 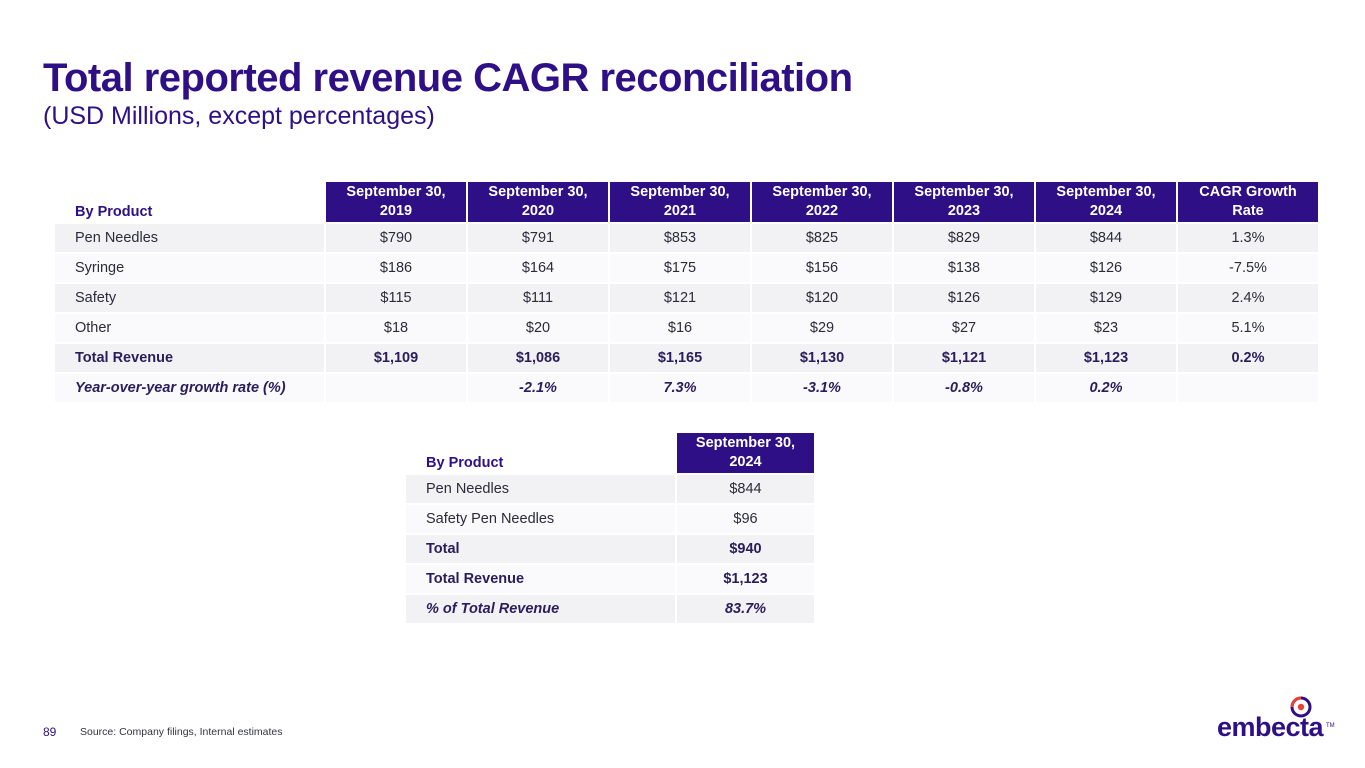 I want to click on table-row-total: Total $940, so click(x=610, y=549).